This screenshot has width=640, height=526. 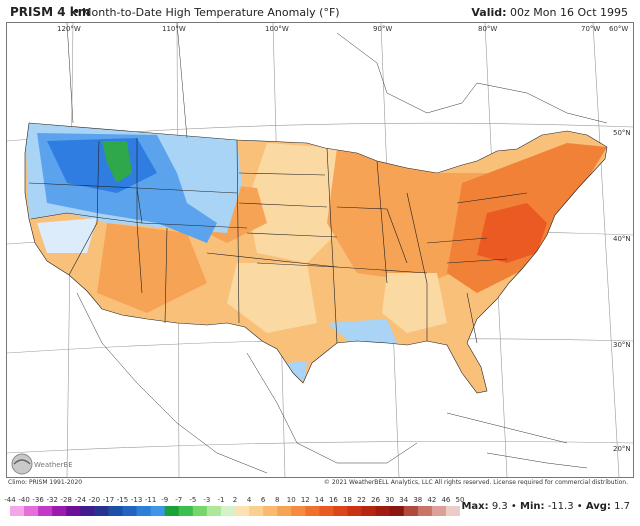 What do you see at coordinates (622, 345) in the screenshot?
I see `lat-label: 30°N` at bounding box center [622, 345].